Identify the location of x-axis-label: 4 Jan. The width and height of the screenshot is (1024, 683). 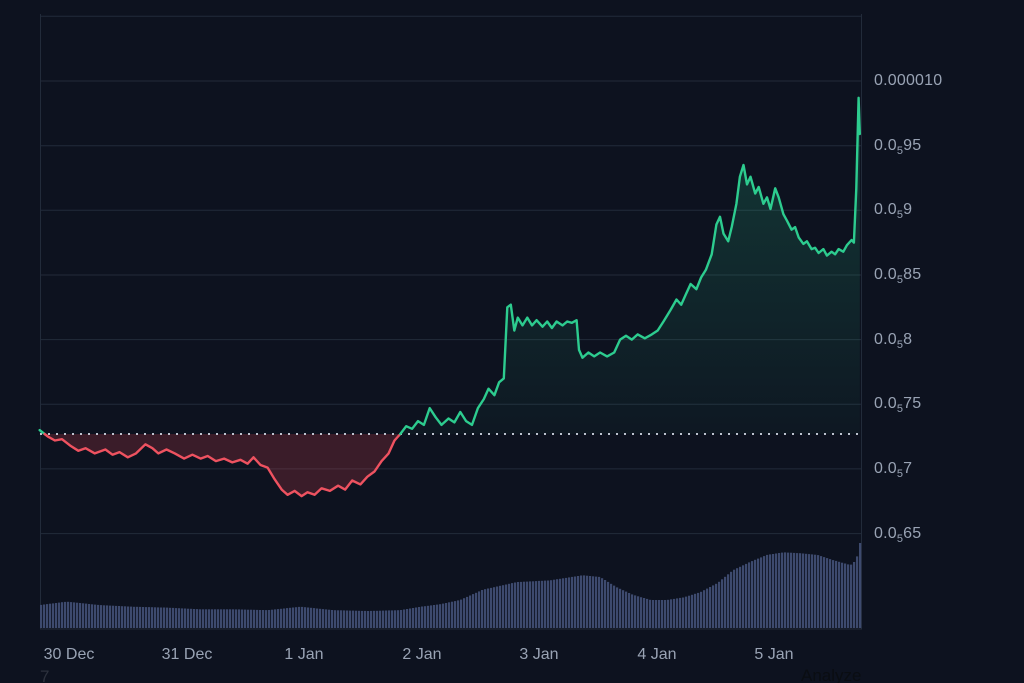
(657, 654).